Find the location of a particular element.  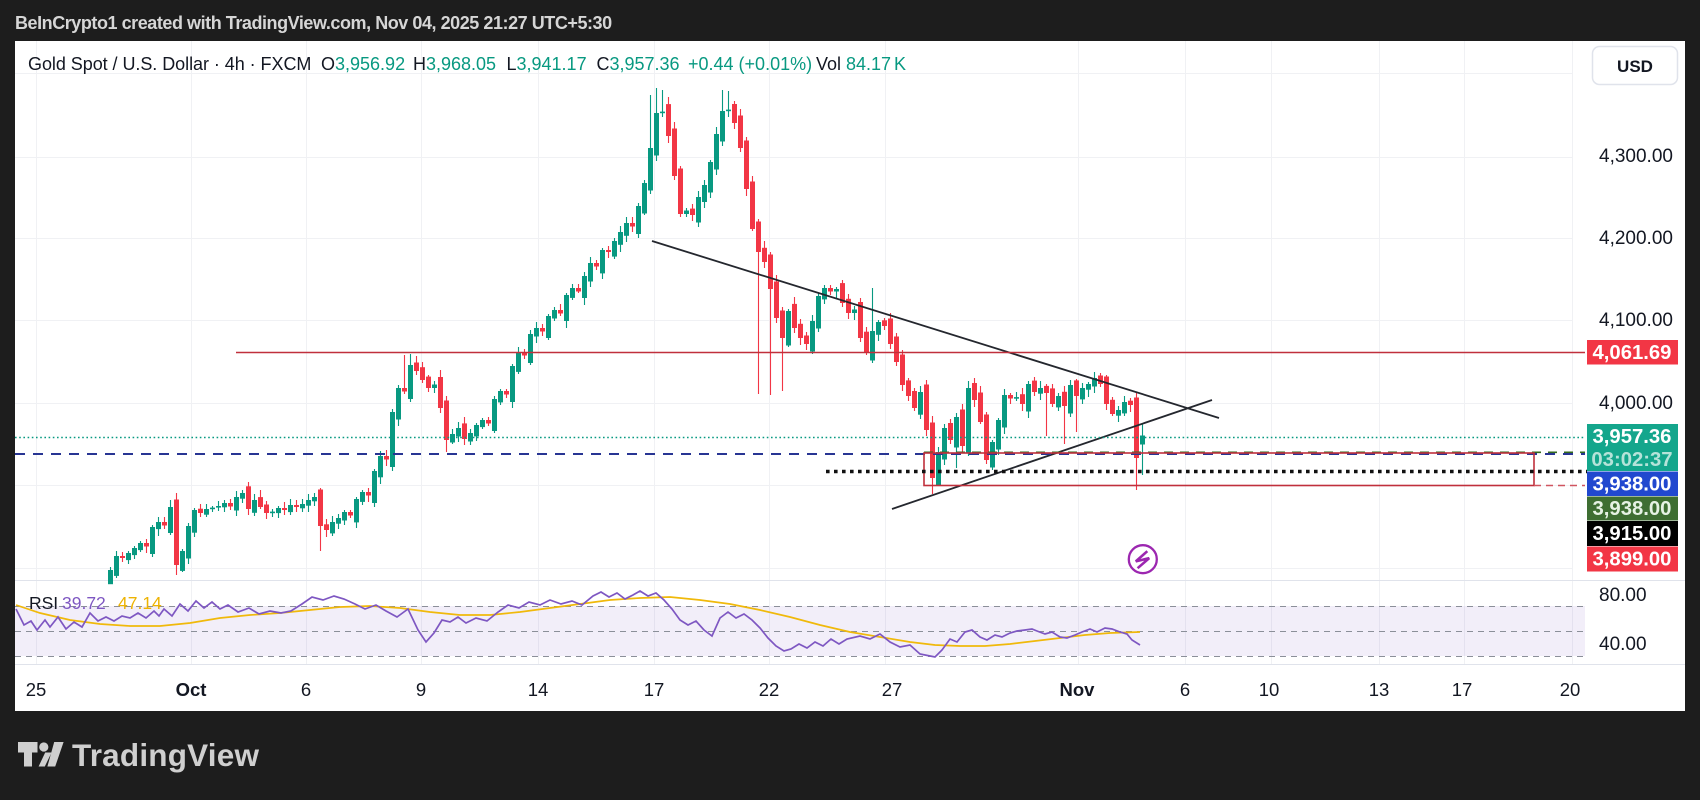

svg-text: 39.72 is located at coordinates (84, 603).